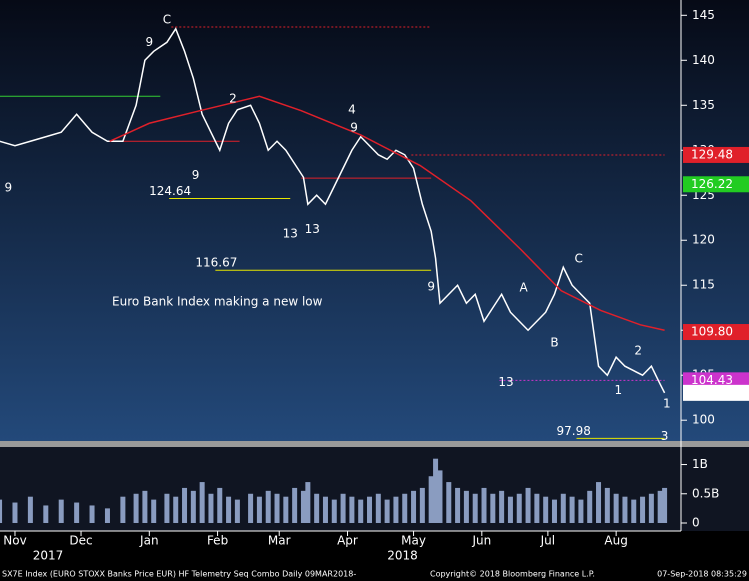 This screenshot has width=749, height=581. I want to click on x-tick-label: Jan, so click(149, 541).